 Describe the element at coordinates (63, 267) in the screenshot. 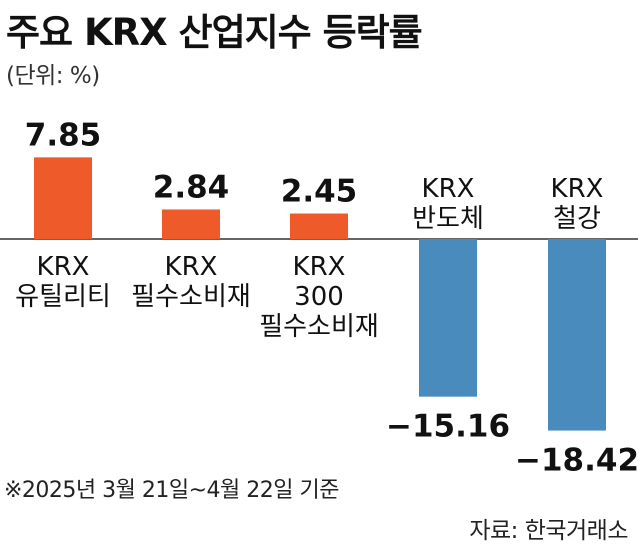

I see `category-label-0-0: KRX` at that location.